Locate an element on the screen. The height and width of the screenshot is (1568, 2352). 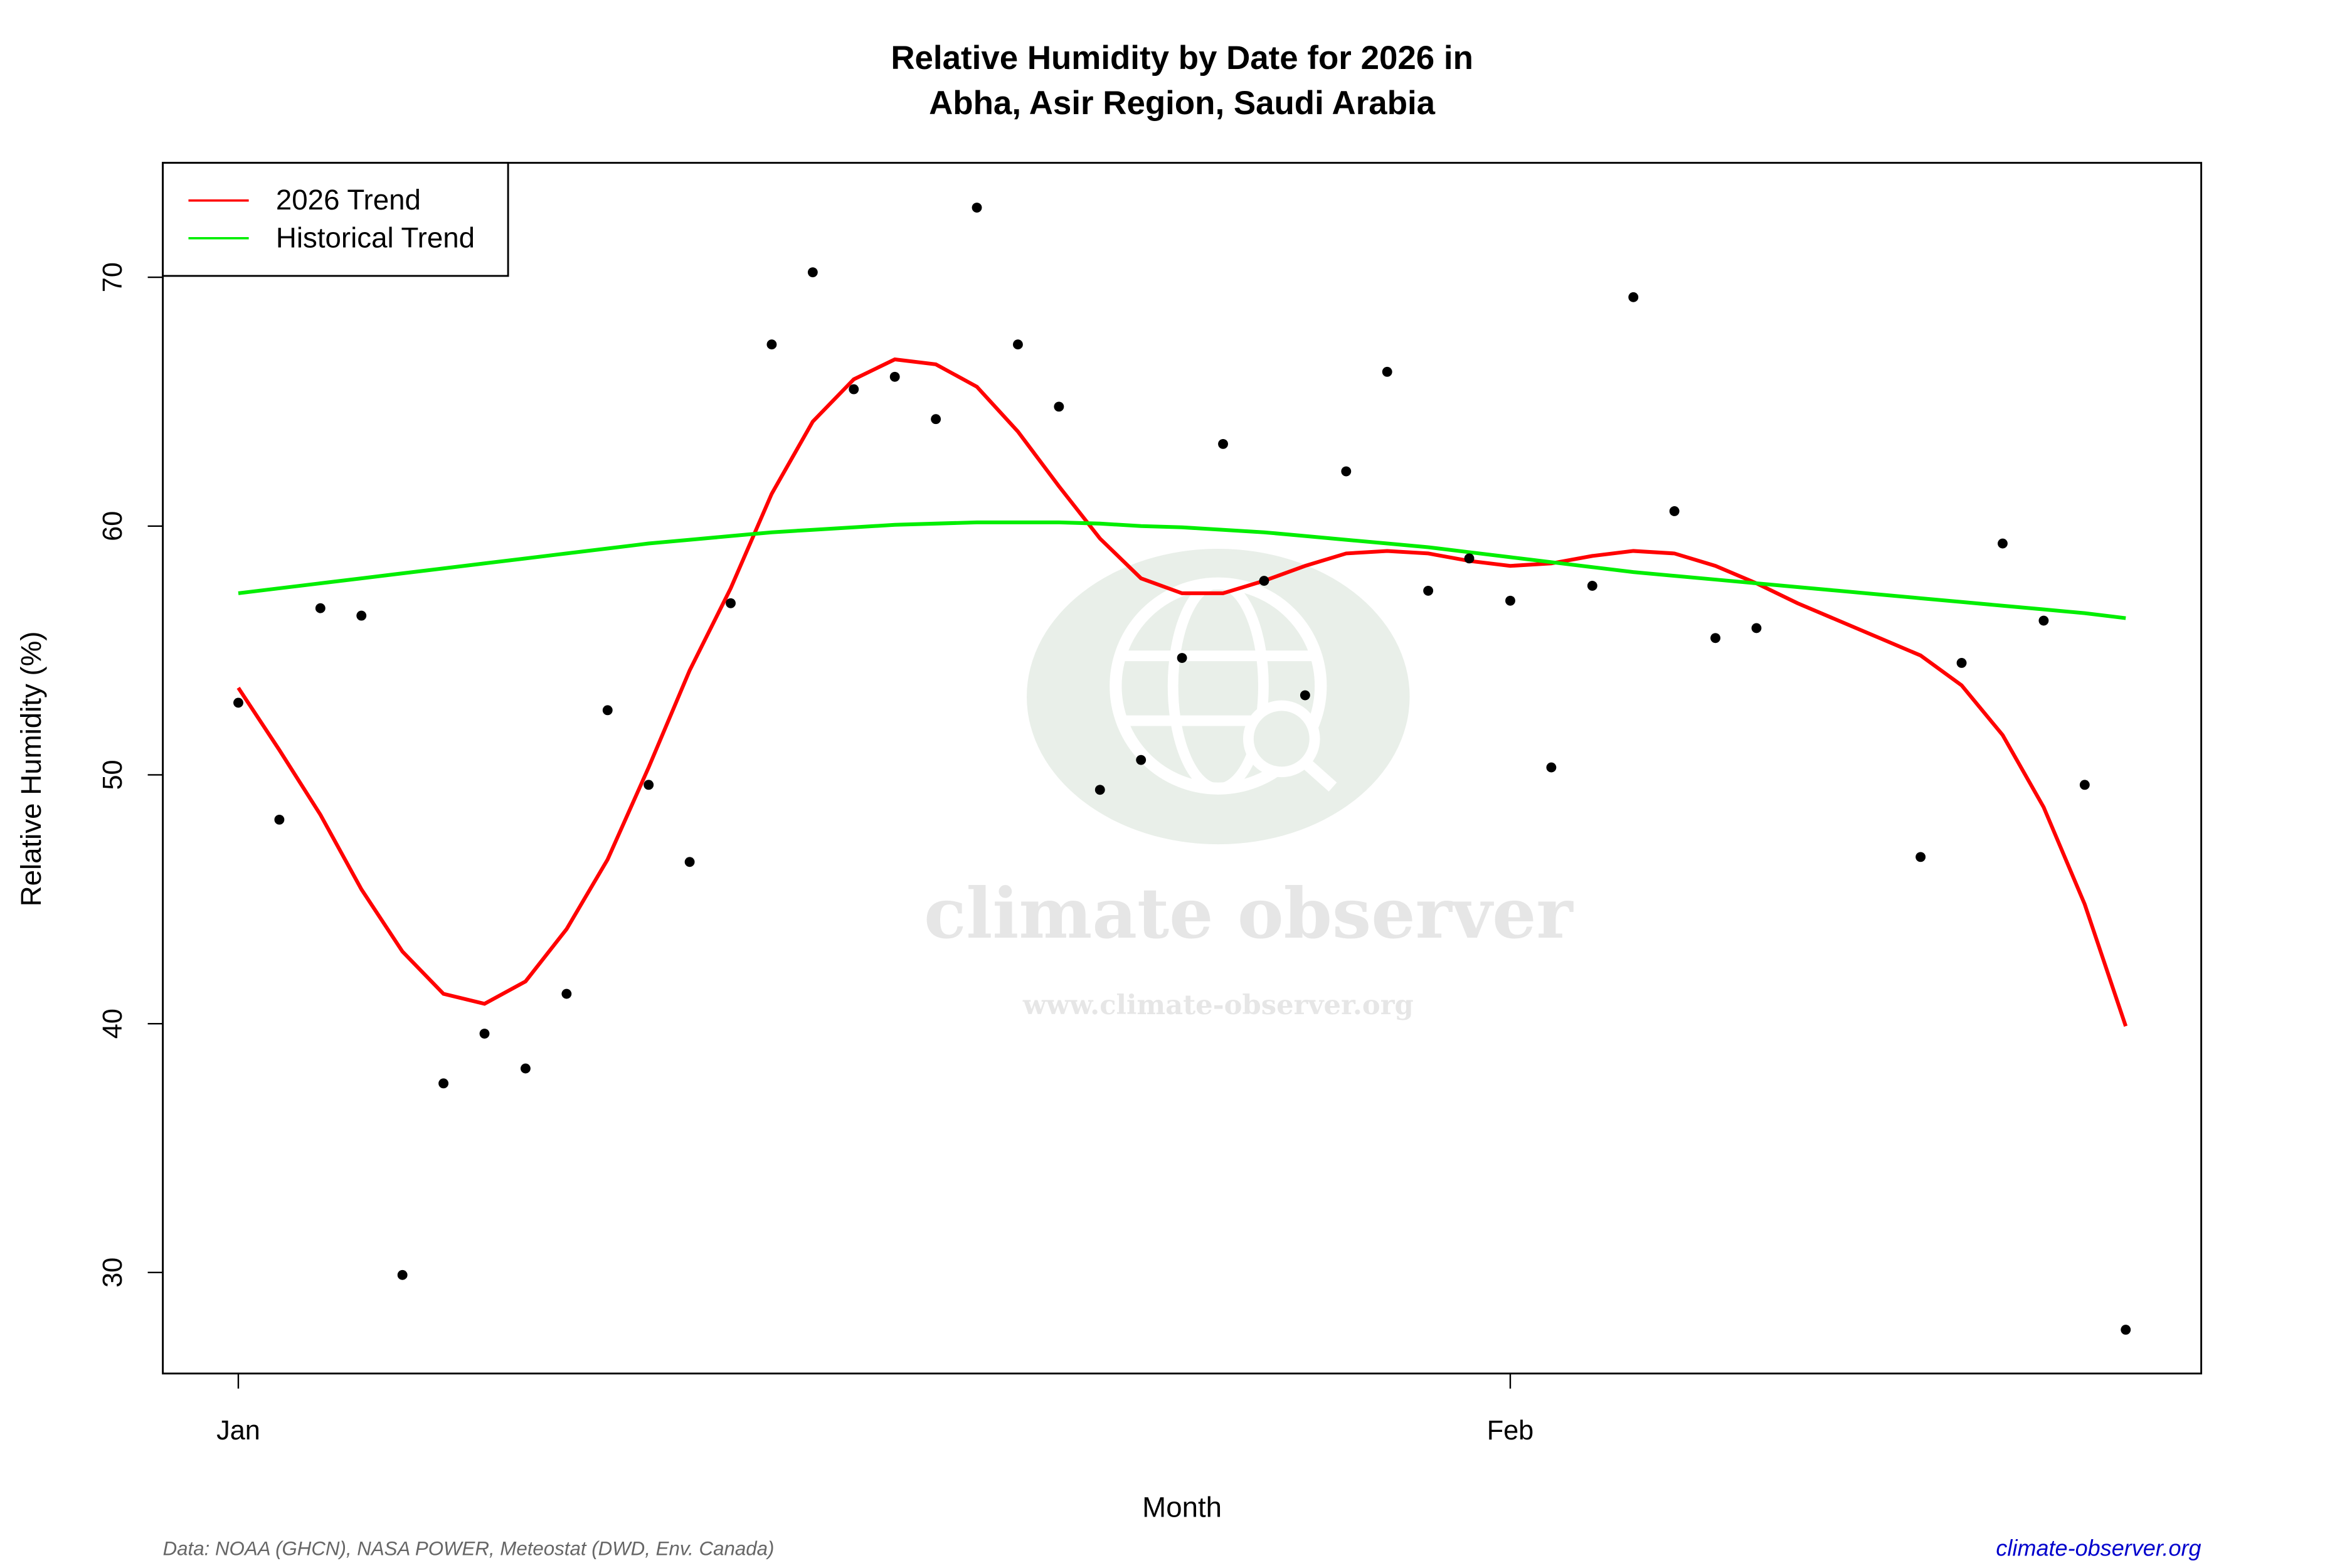
trend-line is located at coordinates (1182, 570).